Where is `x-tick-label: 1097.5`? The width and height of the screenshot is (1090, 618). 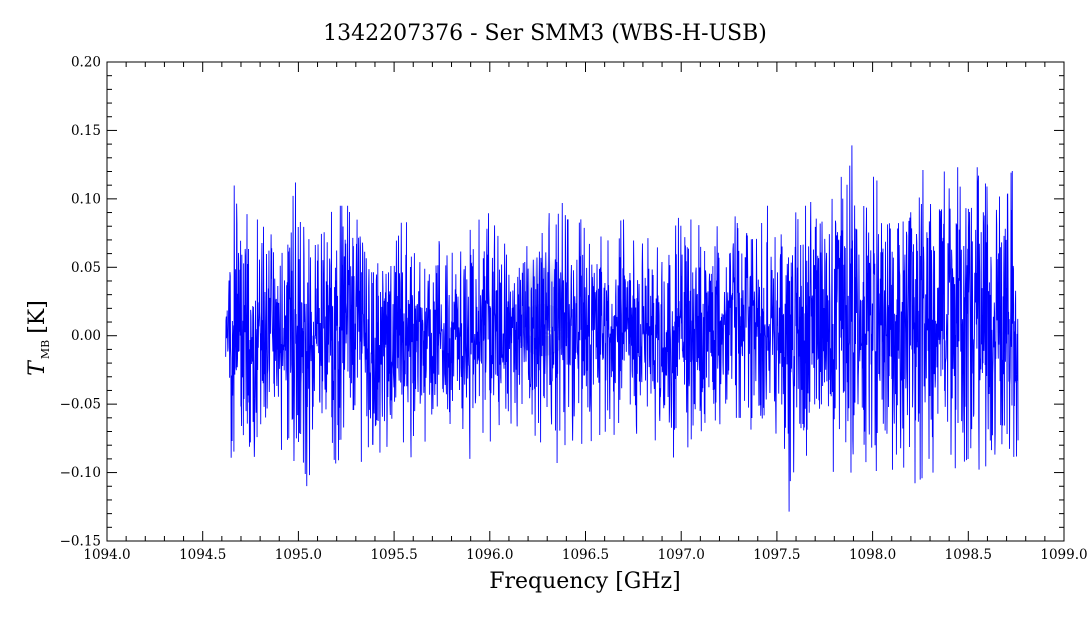
x-tick-label: 1097.5 is located at coordinates (776, 555).